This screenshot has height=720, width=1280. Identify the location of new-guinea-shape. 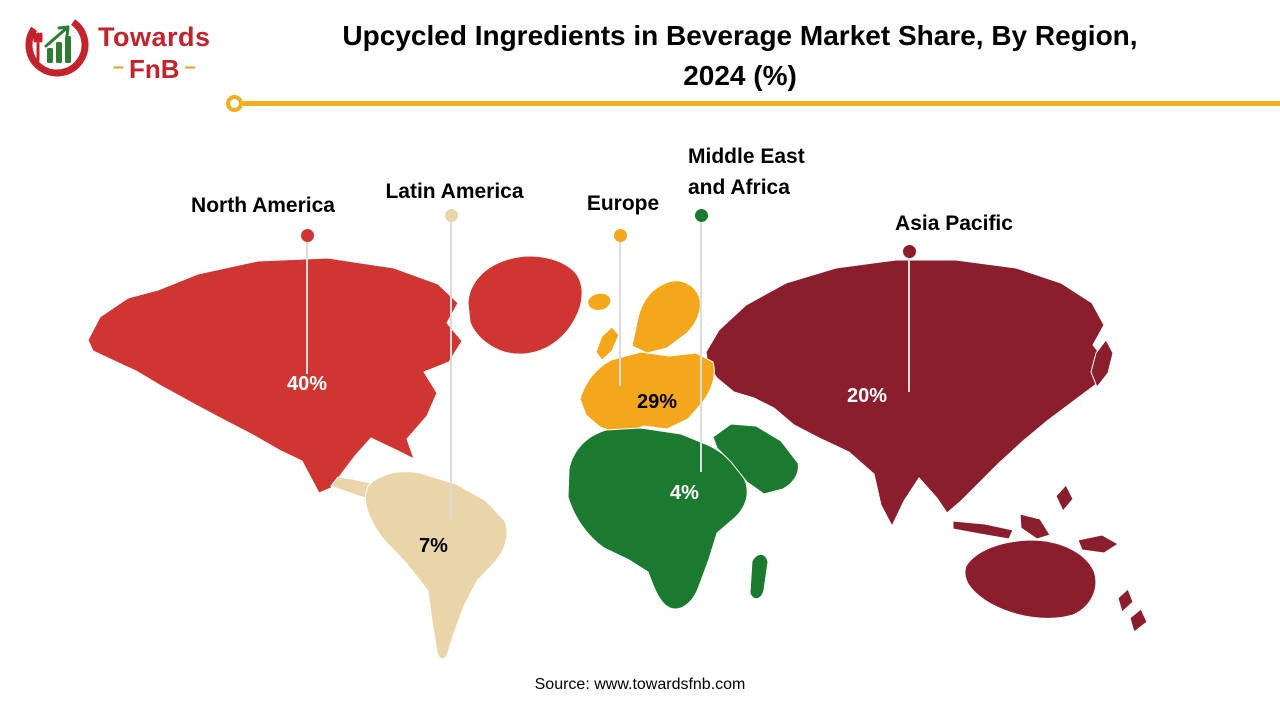
(1098, 544).